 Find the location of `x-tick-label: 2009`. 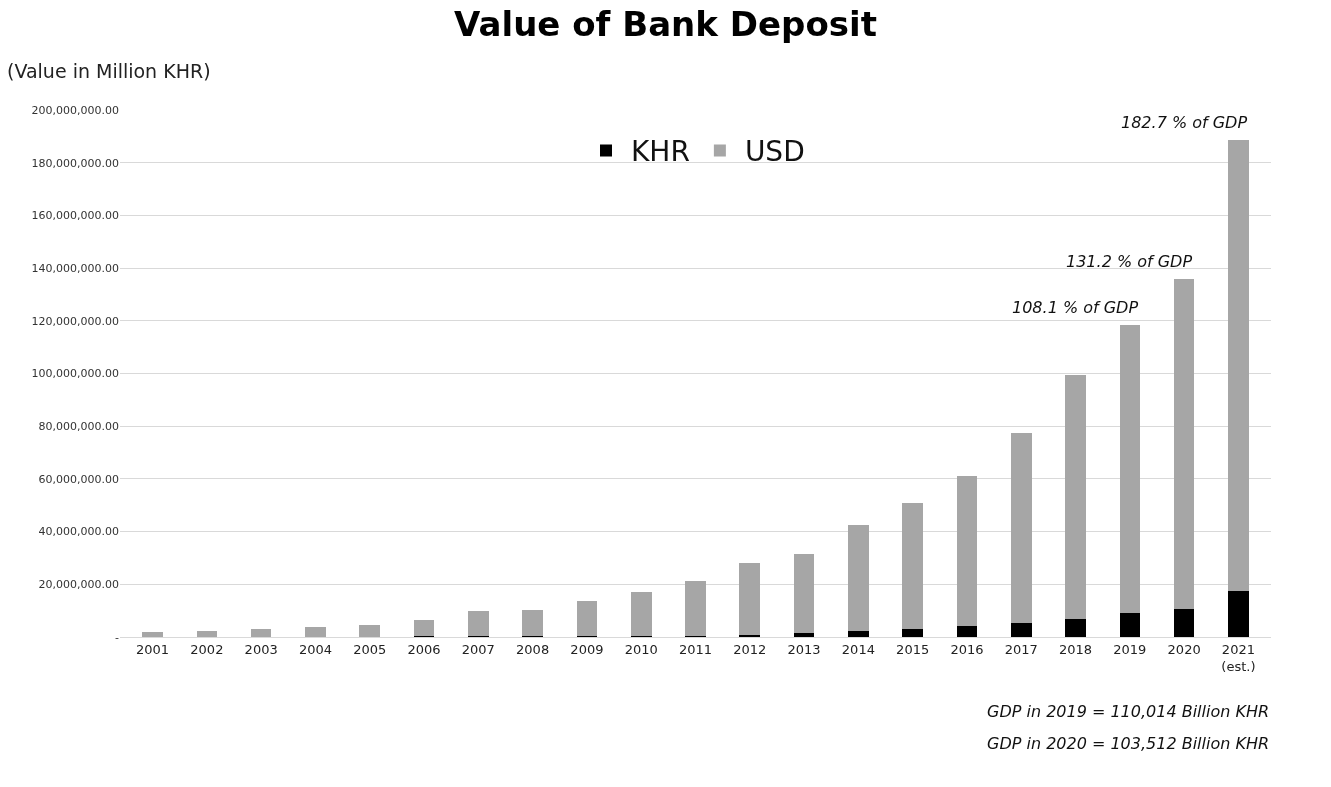

x-tick-label: 2009 is located at coordinates (587, 649).